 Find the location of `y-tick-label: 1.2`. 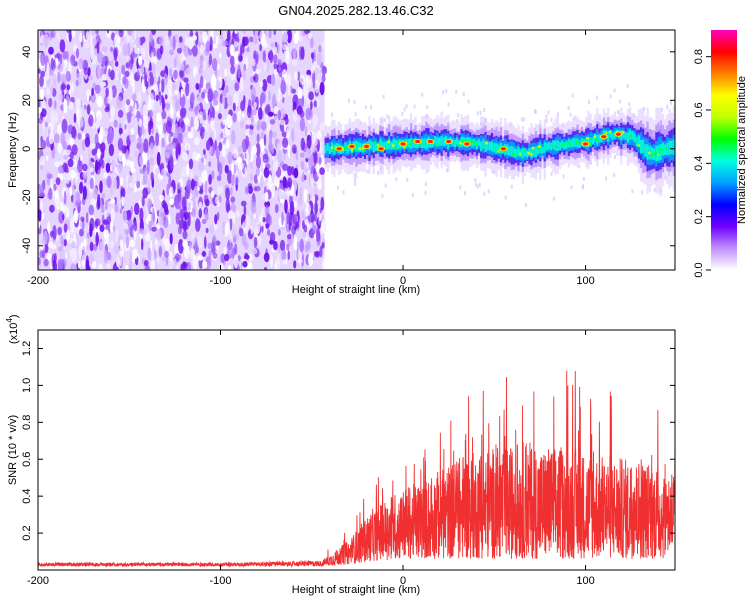

y-tick-label: 1.2 is located at coordinates (27, 348).